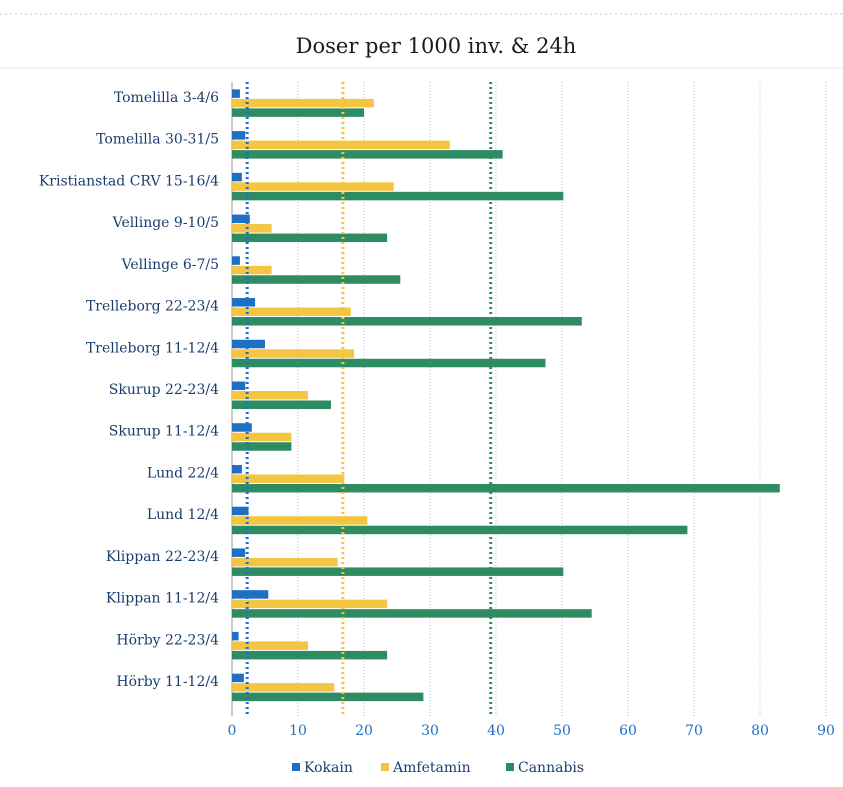  I want to click on category-label: Klippan 11-12/4, so click(162, 599).